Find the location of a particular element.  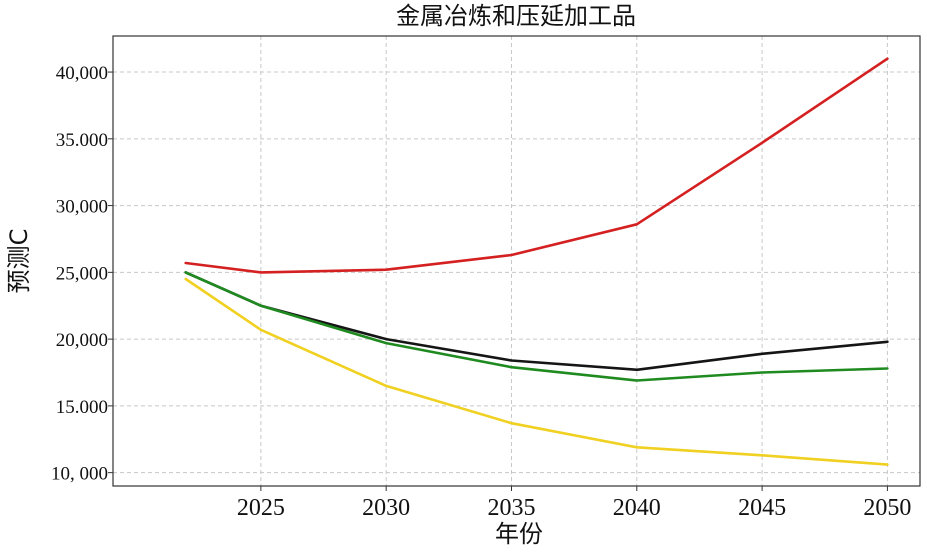

x-tick-label: 2050 is located at coordinates (887, 508).